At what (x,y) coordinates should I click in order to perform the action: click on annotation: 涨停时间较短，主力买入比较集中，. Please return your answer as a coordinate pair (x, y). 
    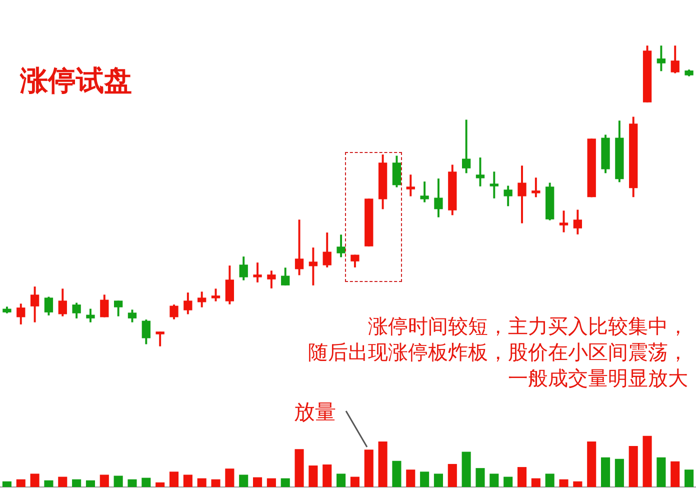
    Looking at the image, I should click on (527, 326).